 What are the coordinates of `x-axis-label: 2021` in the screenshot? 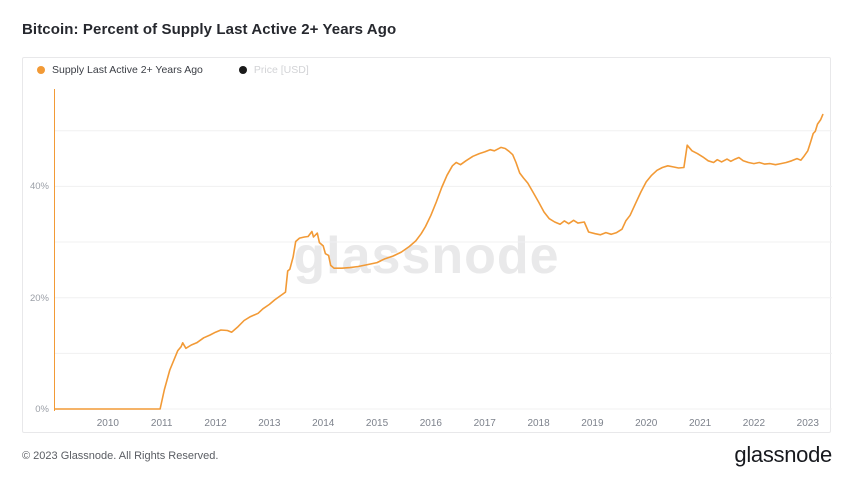 It's located at (700, 423).